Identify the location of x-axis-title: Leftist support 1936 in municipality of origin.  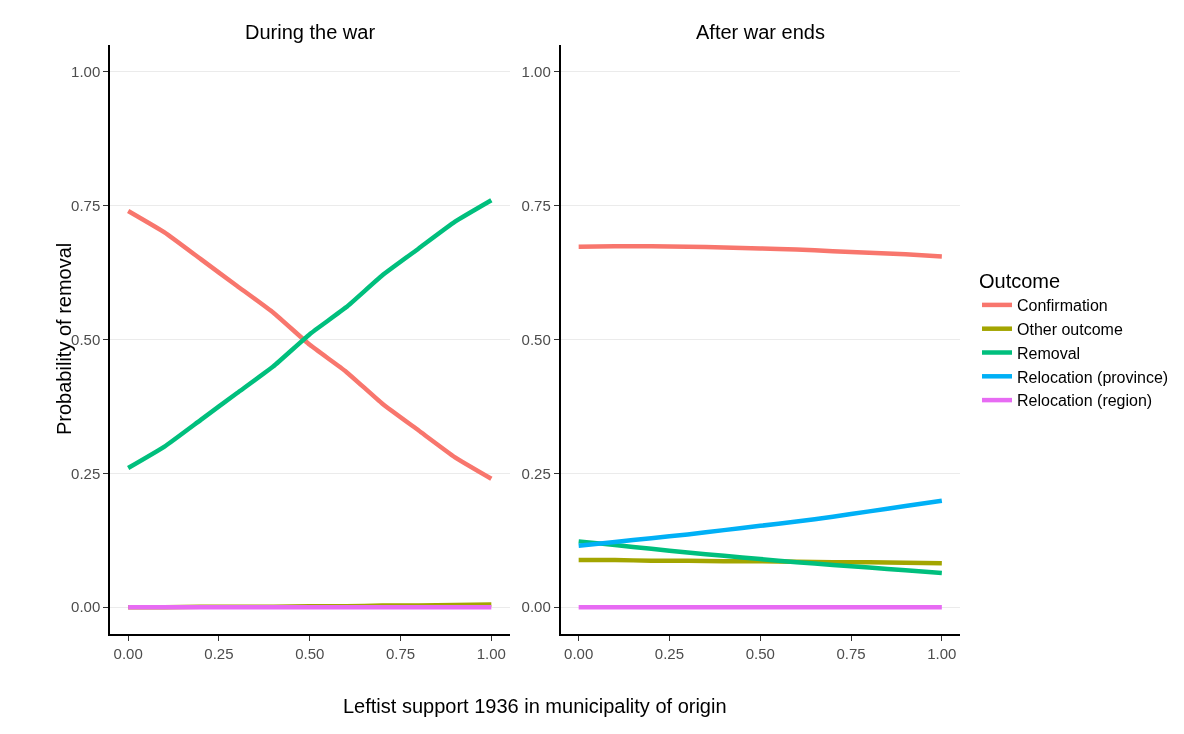
(535, 706).